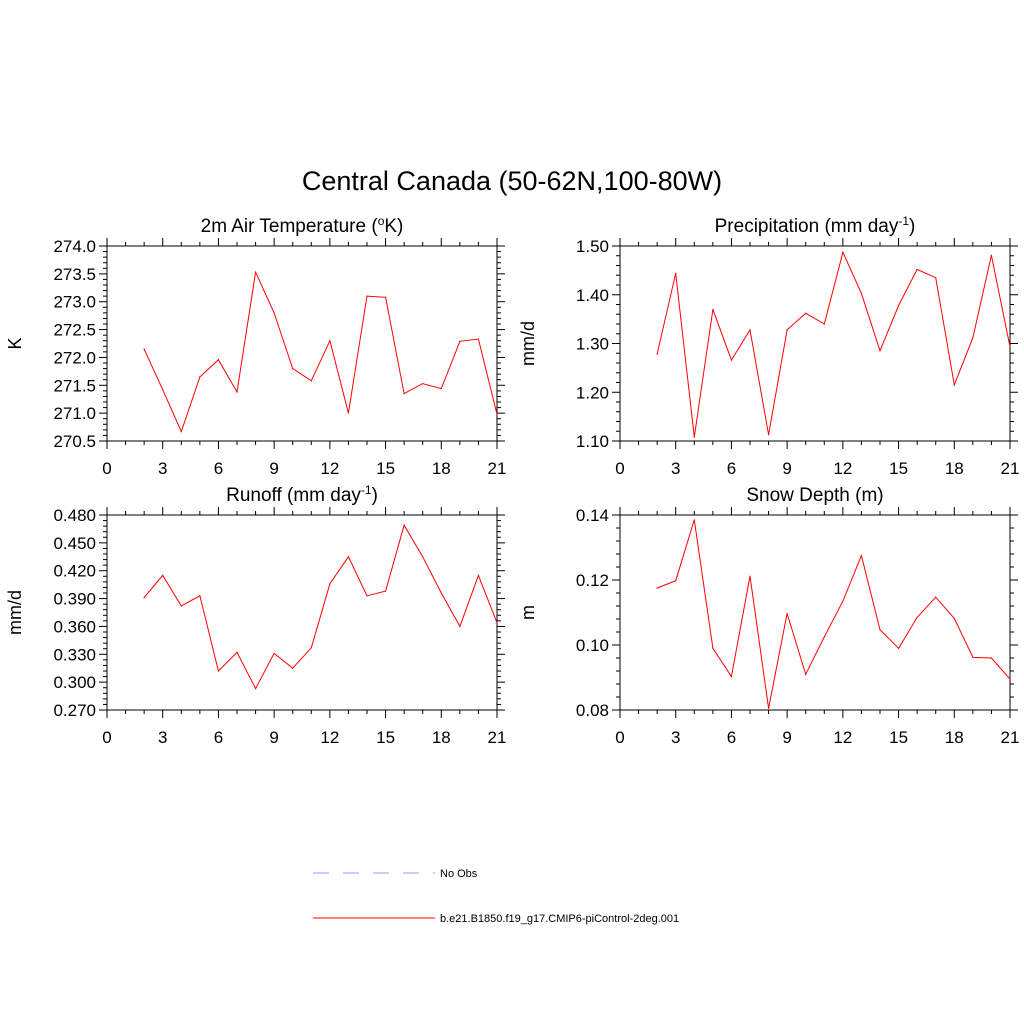 The width and height of the screenshot is (1024, 1024). I want to click on y-tick-label: 0.480, so click(74, 515).